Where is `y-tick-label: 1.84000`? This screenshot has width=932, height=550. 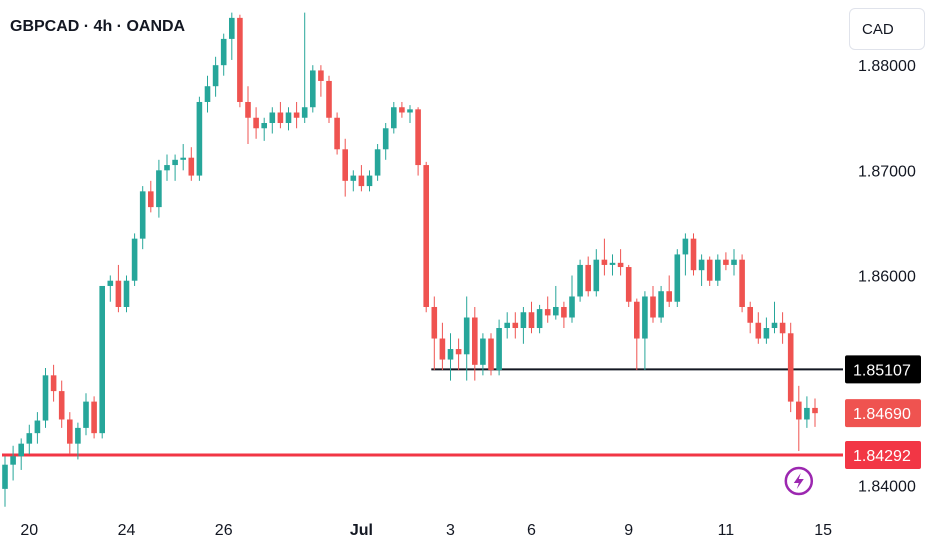 y-tick-label: 1.84000 is located at coordinates (887, 487).